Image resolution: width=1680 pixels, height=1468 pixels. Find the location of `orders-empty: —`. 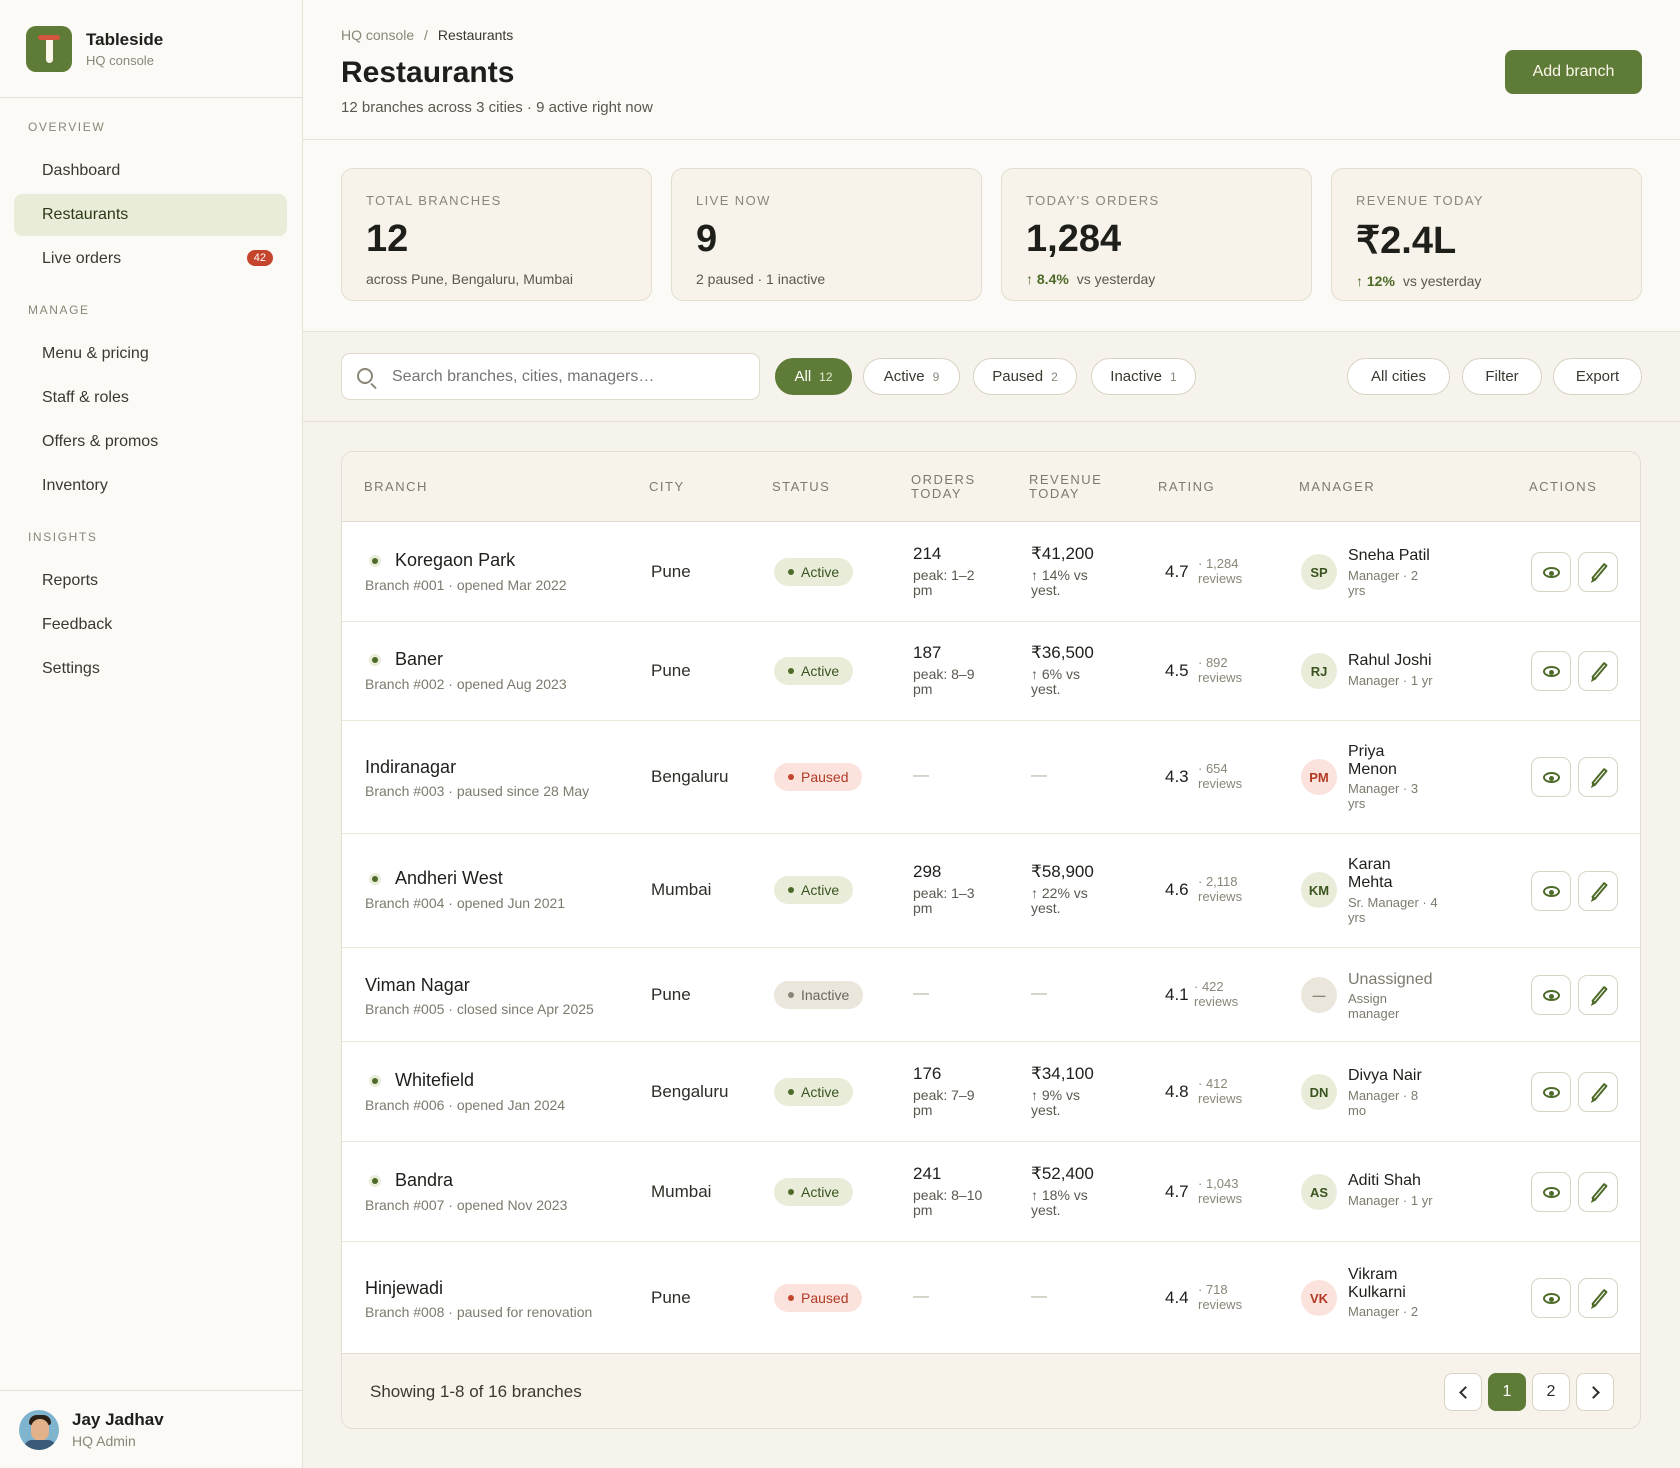

orders-empty: — is located at coordinates (921, 1296).